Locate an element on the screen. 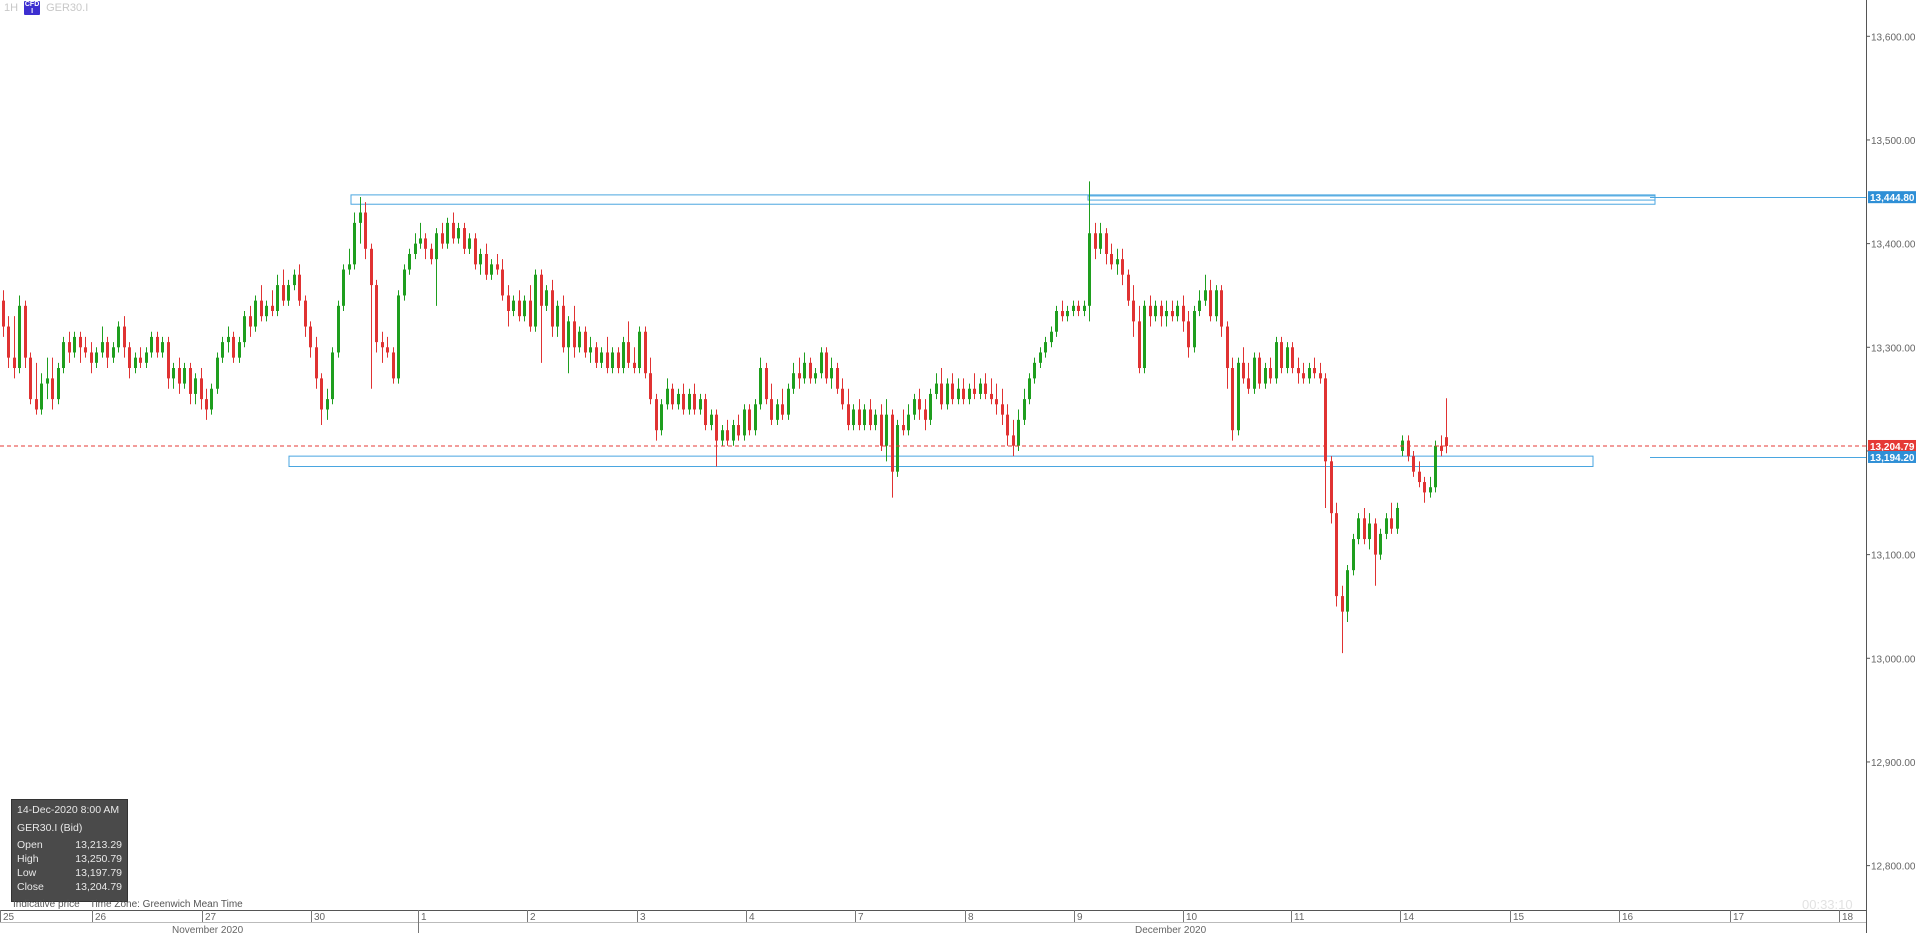 The width and height of the screenshot is (1916, 938). ohlc-datetime: 14-Dec-2020 8:00 AM is located at coordinates (68, 810).